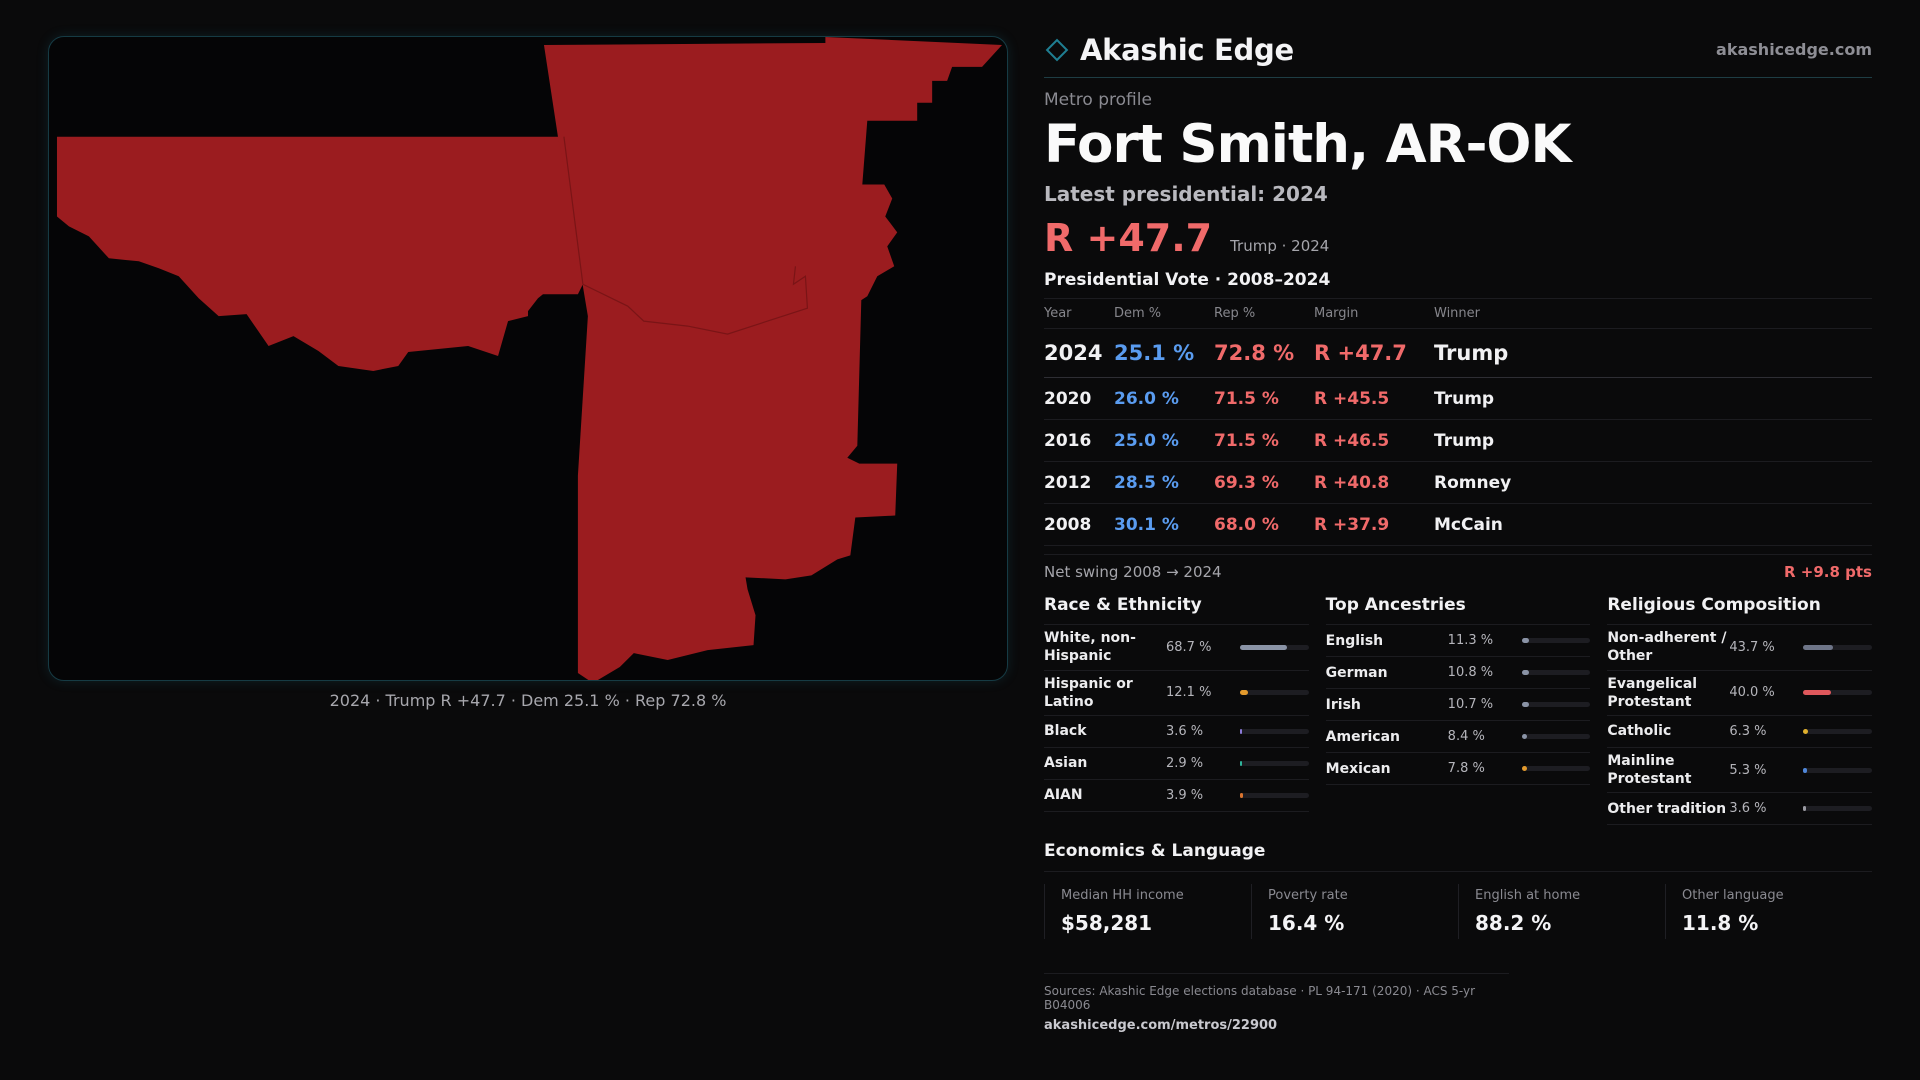  What do you see at coordinates (1280, 246) in the screenshot?
I see `headline-winner-year: Trump · 2024` at bounding box center [1280, 246].